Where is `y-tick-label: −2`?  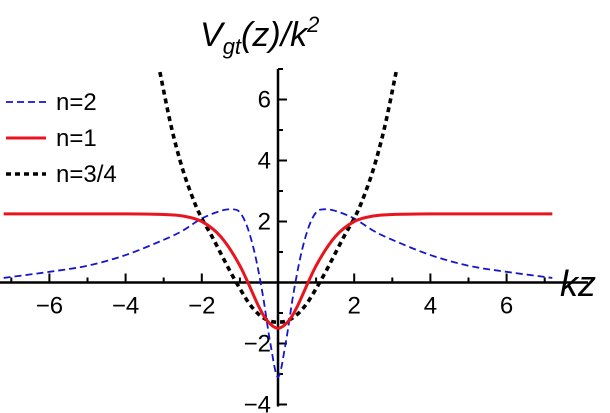 y-tick-label: −2 is located at coordinates (257, 344).